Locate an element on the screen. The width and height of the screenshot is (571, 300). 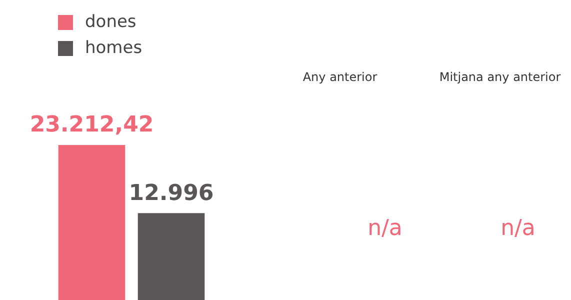
legend-label: homes is located at coordinates (113, 48).